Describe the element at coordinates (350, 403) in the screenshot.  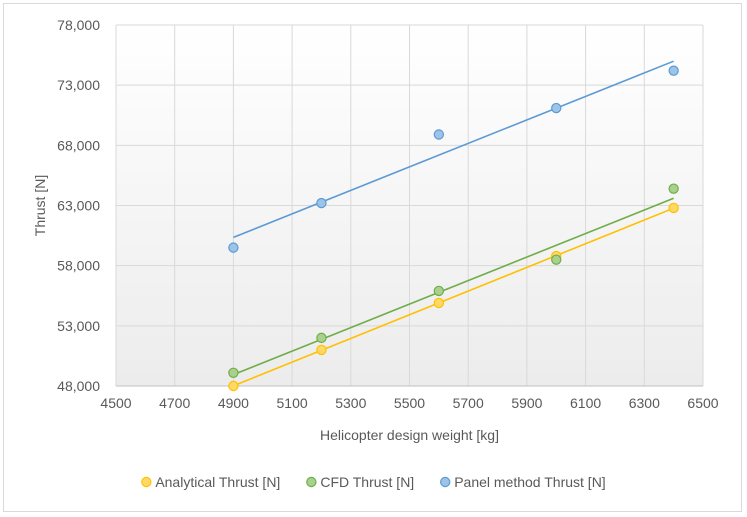
I see `x-tick-label: 5300` at that location.